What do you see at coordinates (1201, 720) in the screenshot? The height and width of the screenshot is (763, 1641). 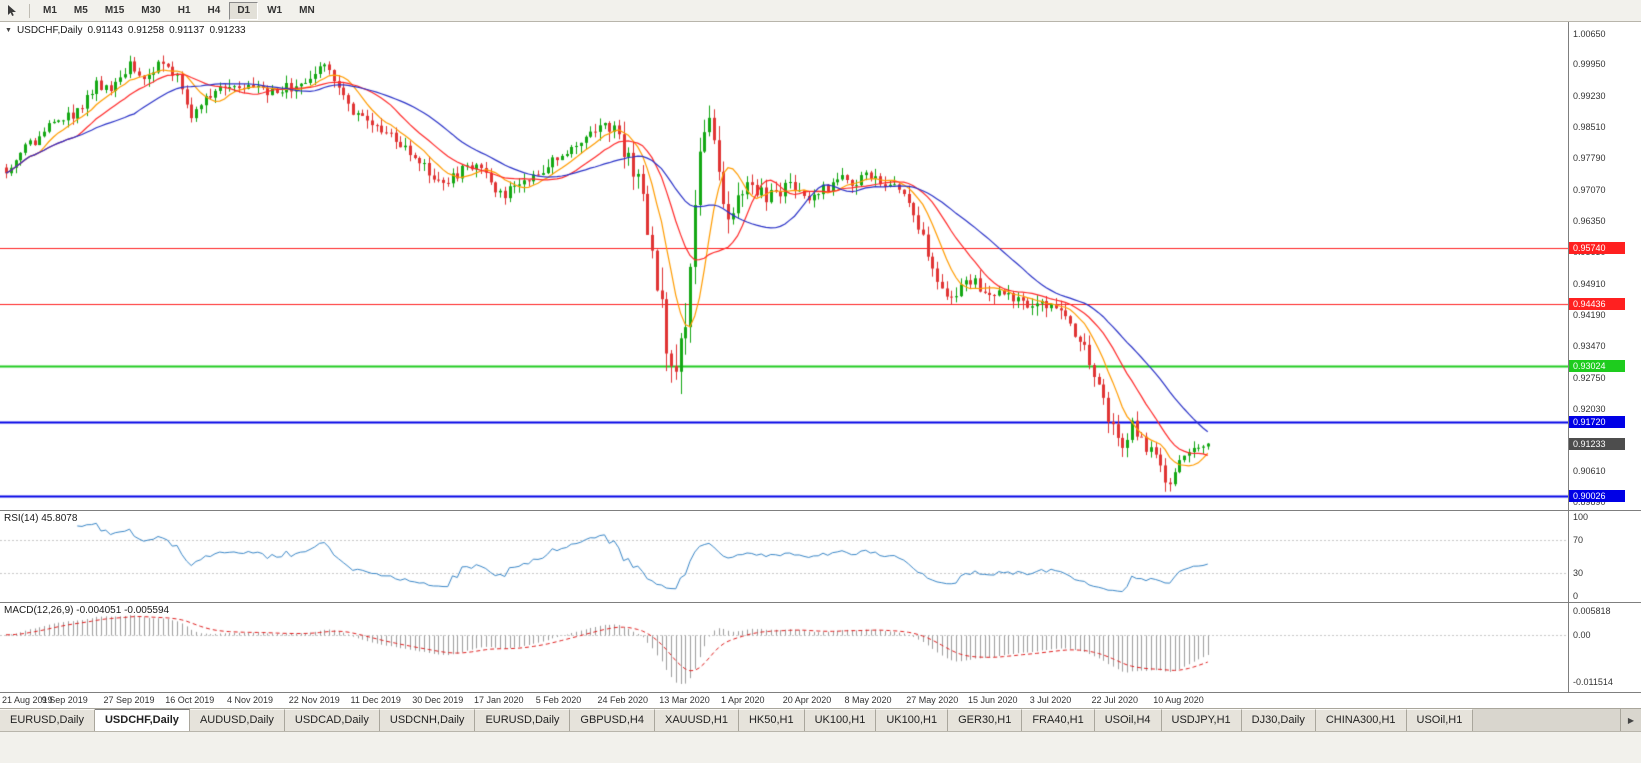 I see `chart-tab-usdjpy-h1: USDJPY,H1` at bounding box center [1201, 720].